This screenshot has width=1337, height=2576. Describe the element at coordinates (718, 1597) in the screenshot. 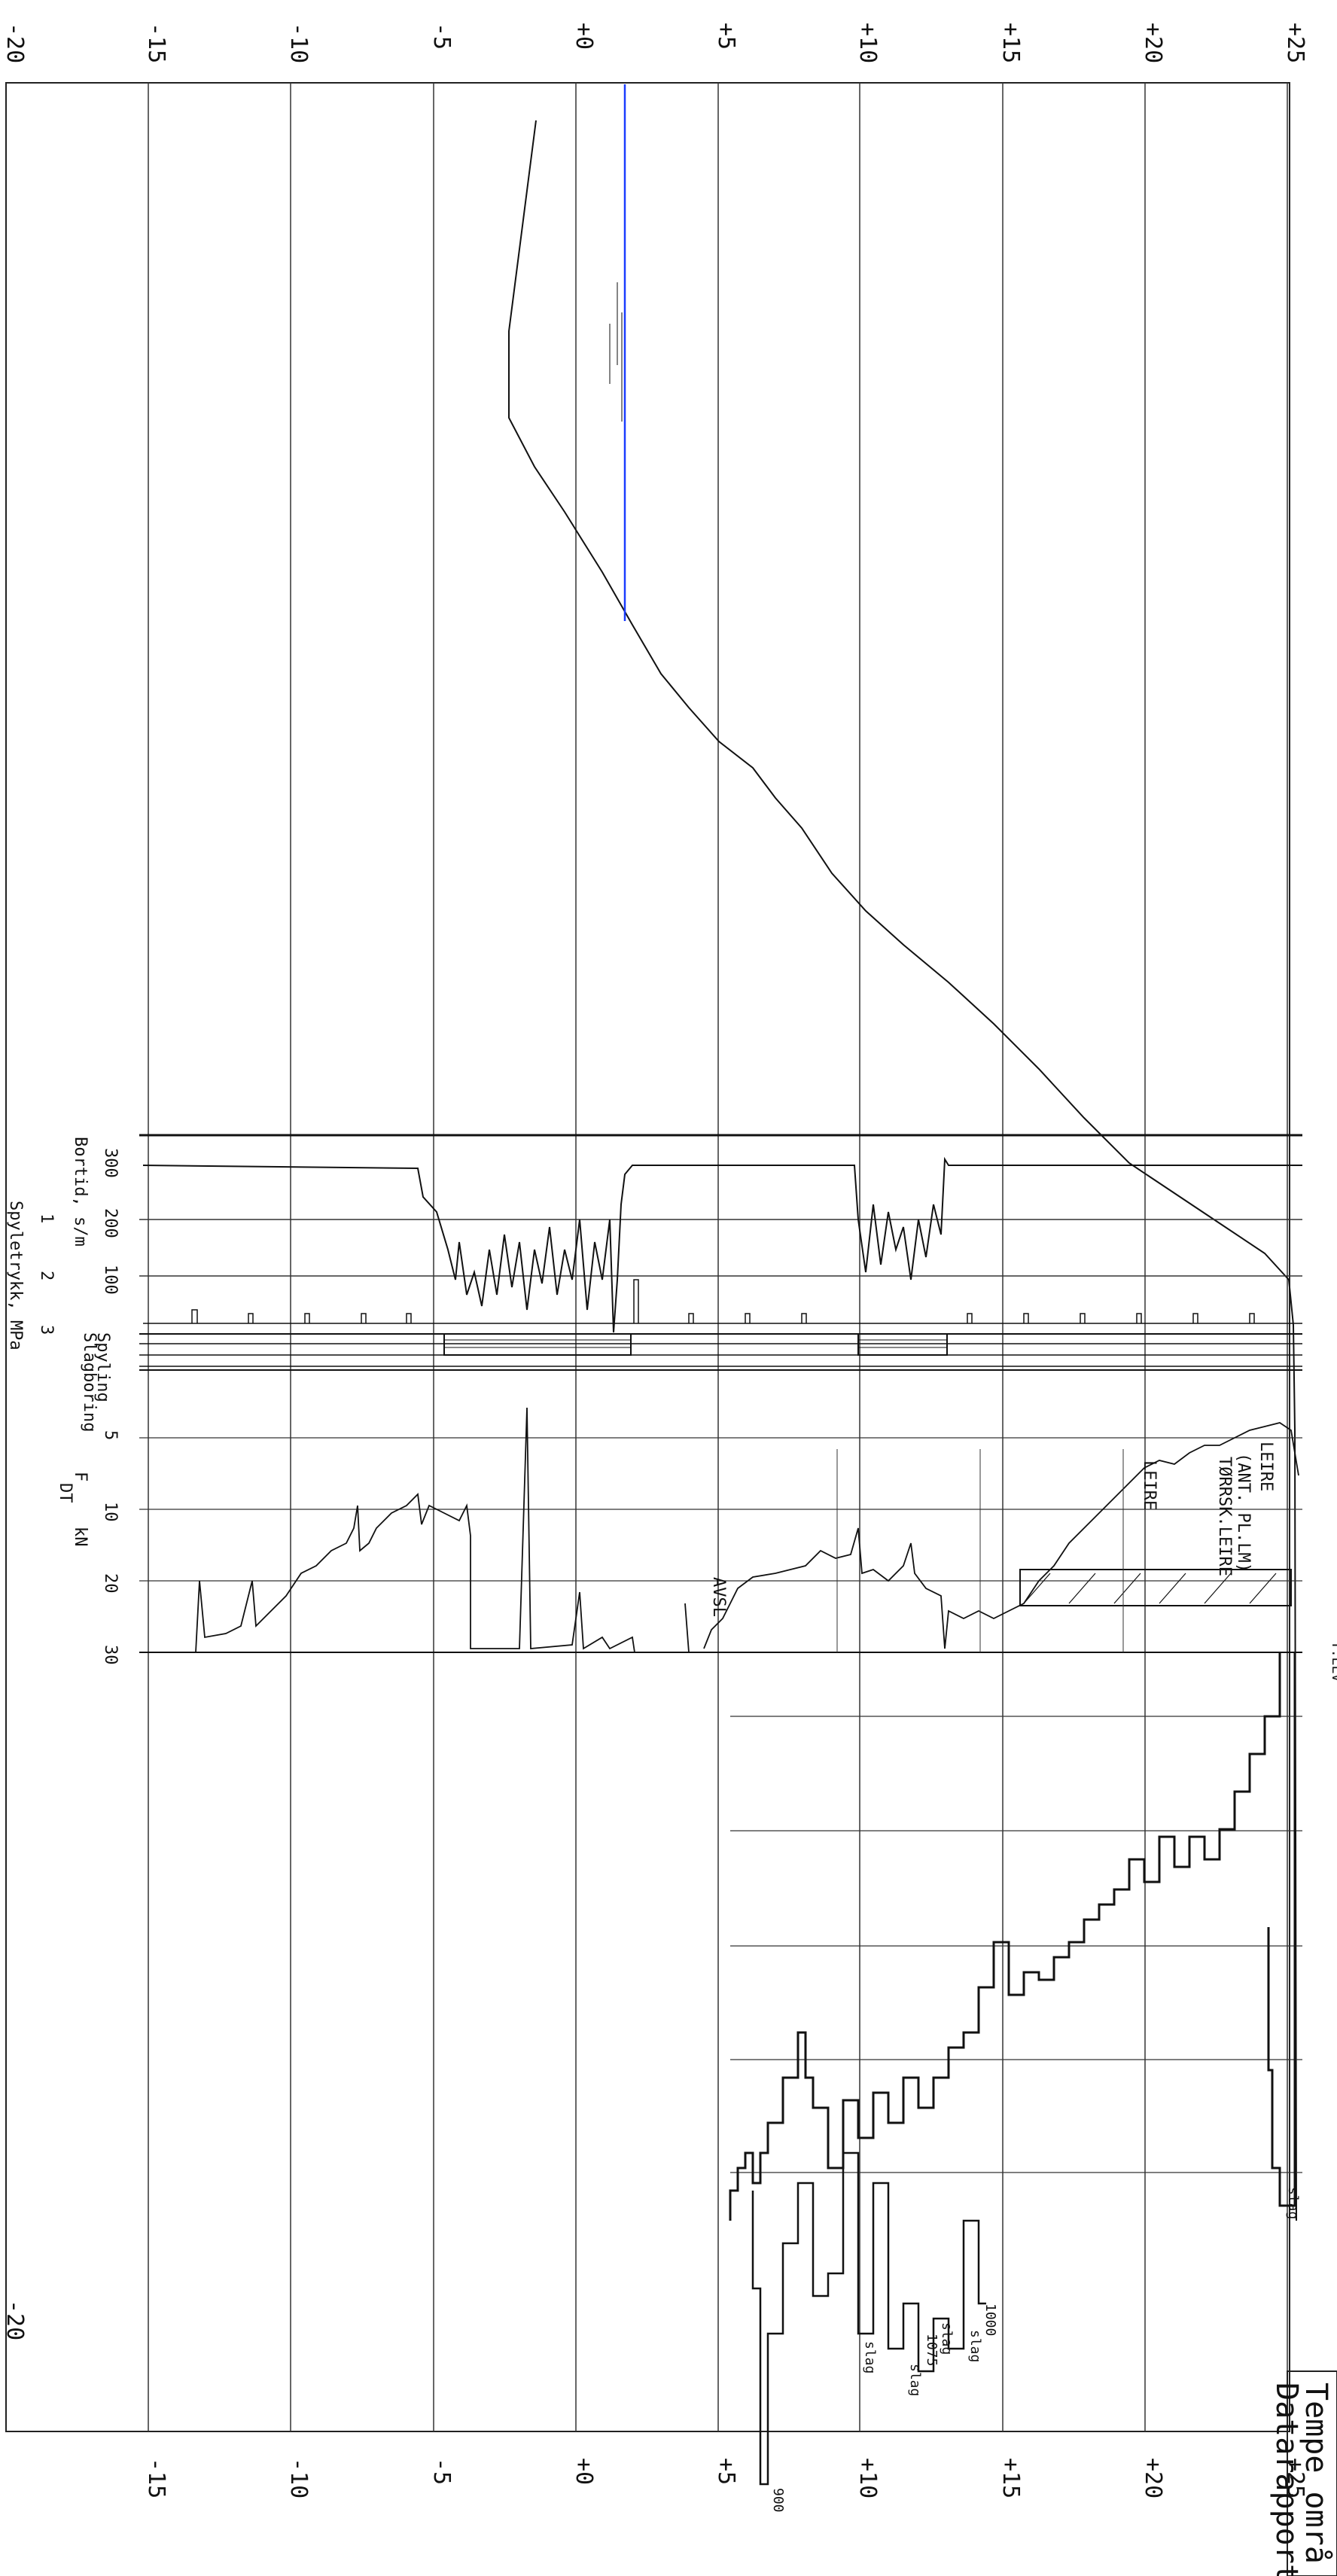

I see `annotation-avsl: AVSL` at that location.